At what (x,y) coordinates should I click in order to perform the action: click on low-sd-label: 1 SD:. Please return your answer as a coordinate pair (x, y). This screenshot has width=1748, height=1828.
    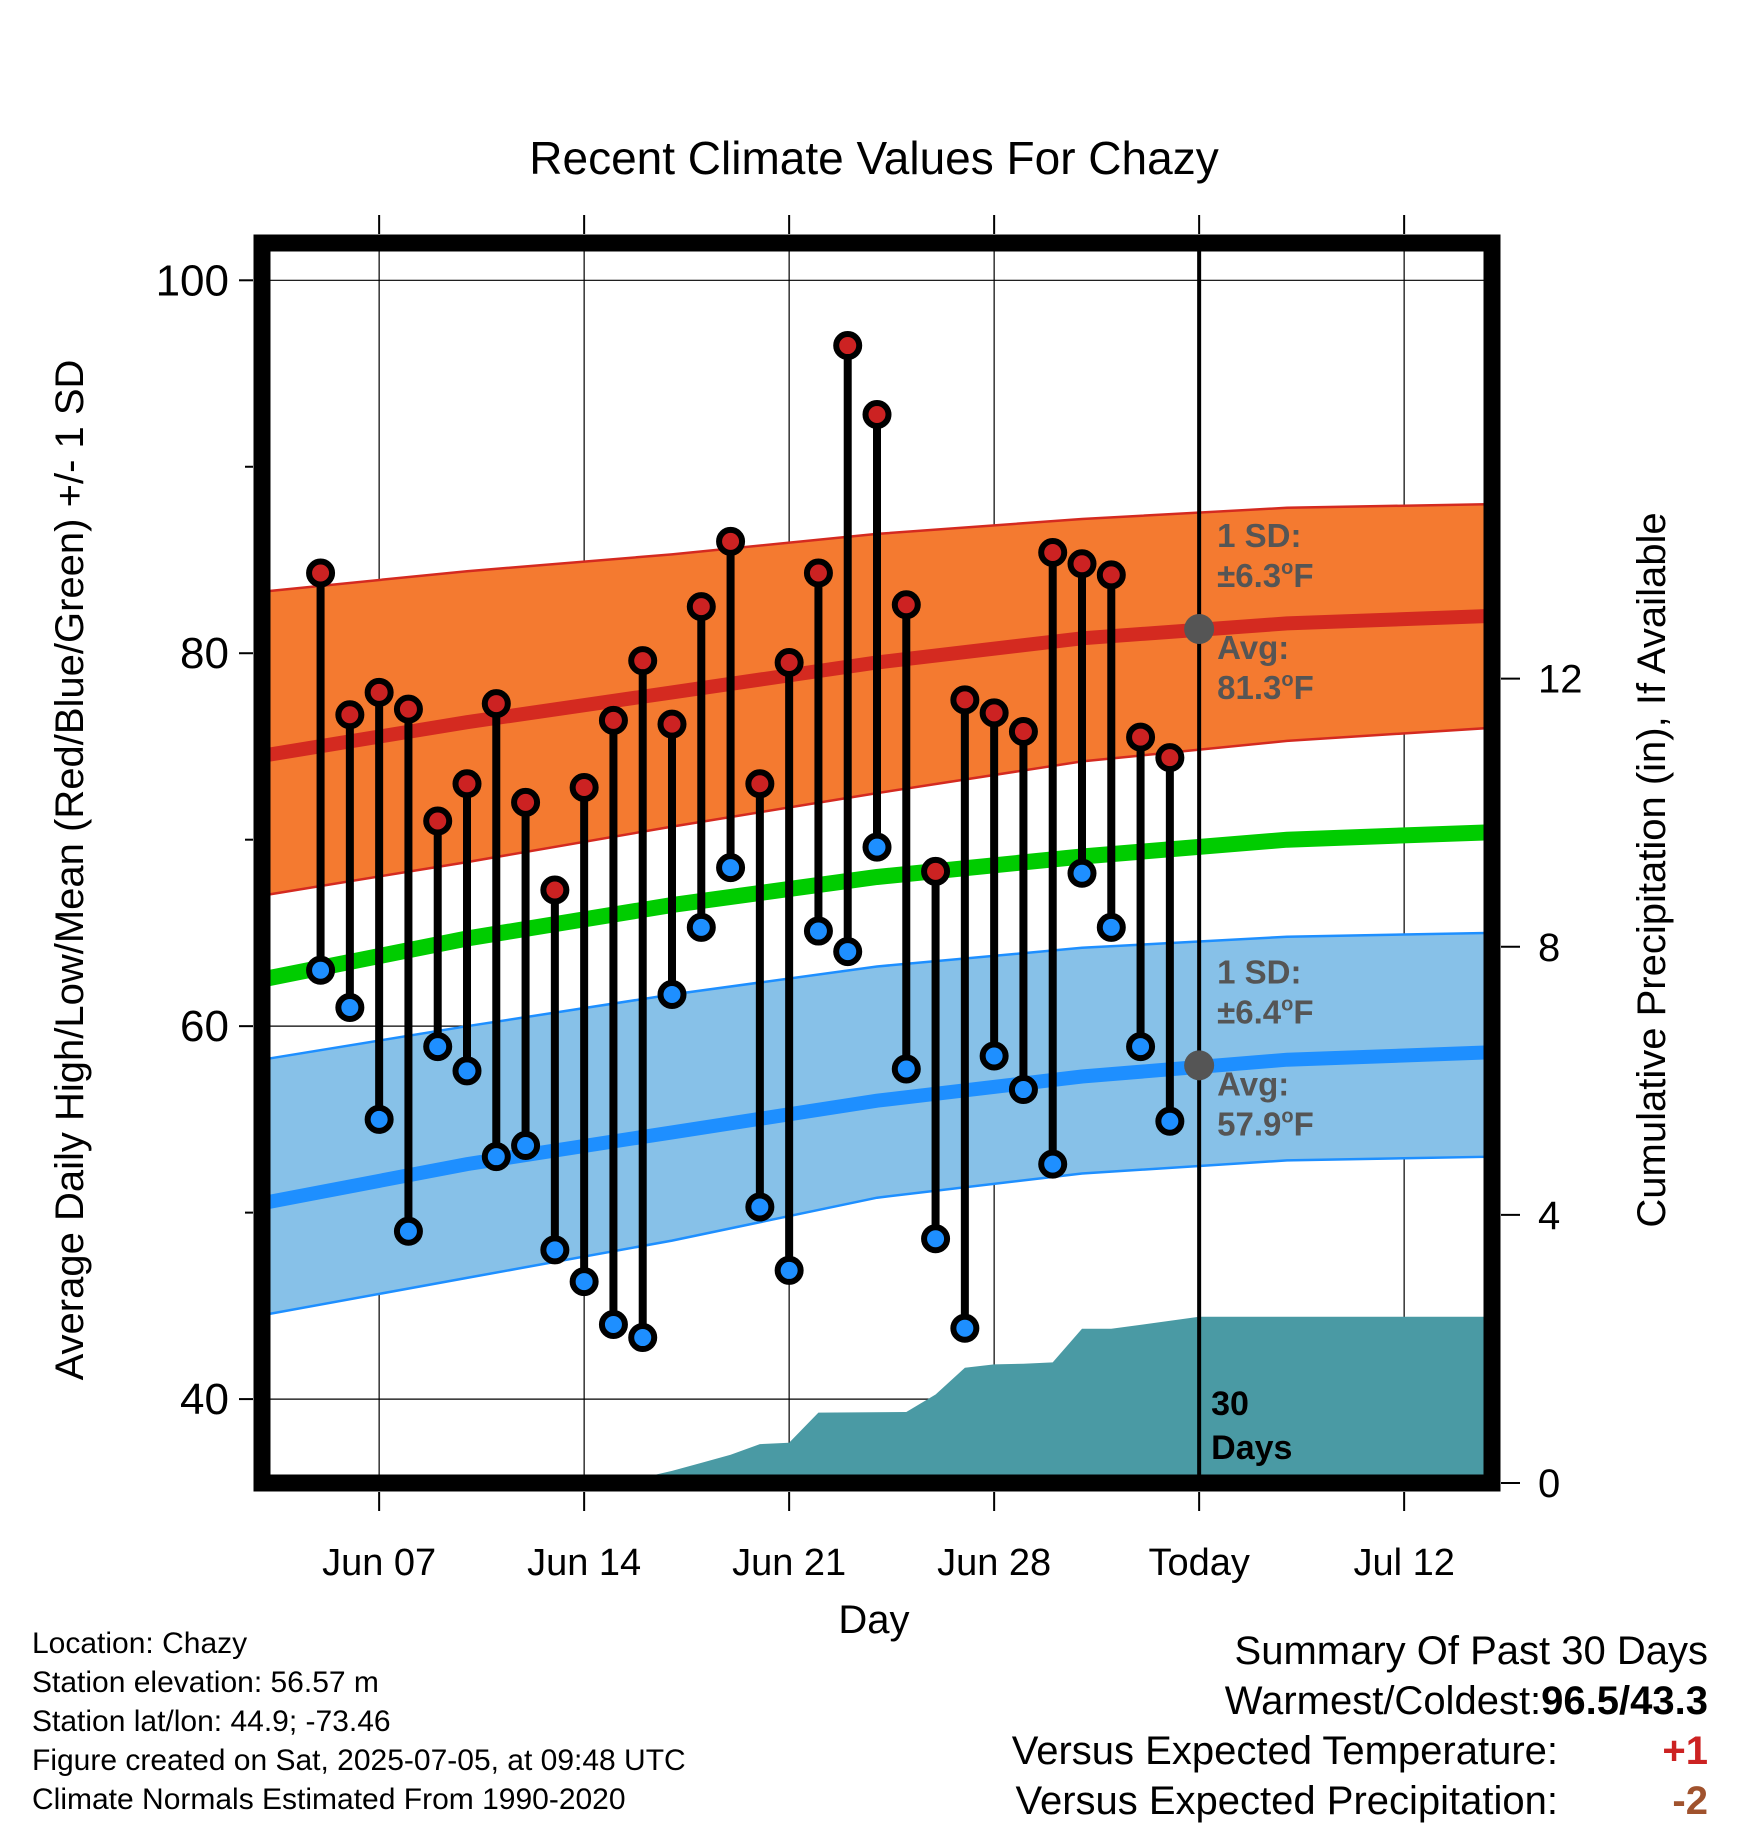
    Looking at the image, I should click on (1259, 971).